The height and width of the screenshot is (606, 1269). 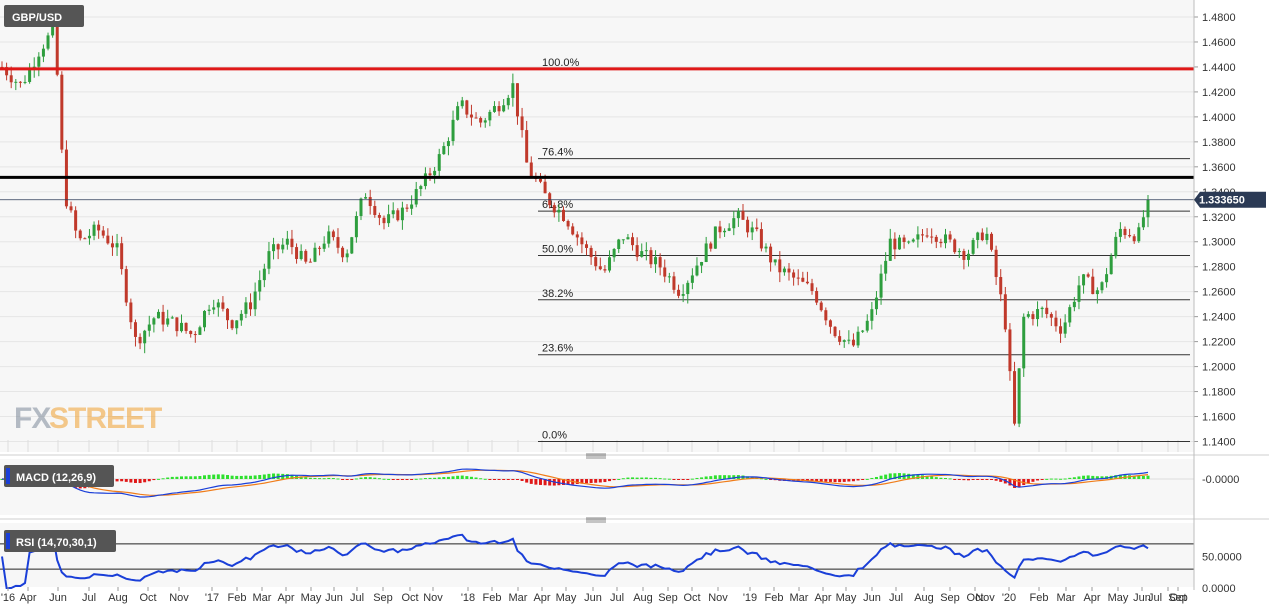 What do you see at coordinates (1219, 43) in the screenshot?
I see `y-tick-label: 1.4600` at bounding box center [1219, 43].